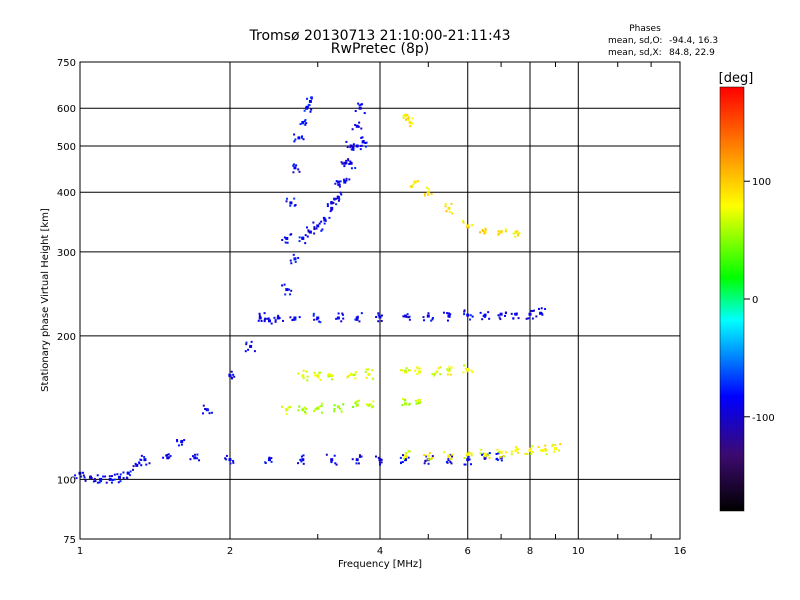 The image size is (800, 600). What do you see at coordinates (66, 193) in the screenshot?
I see `y-tick-label: 400` at bounding box center [66, 193].